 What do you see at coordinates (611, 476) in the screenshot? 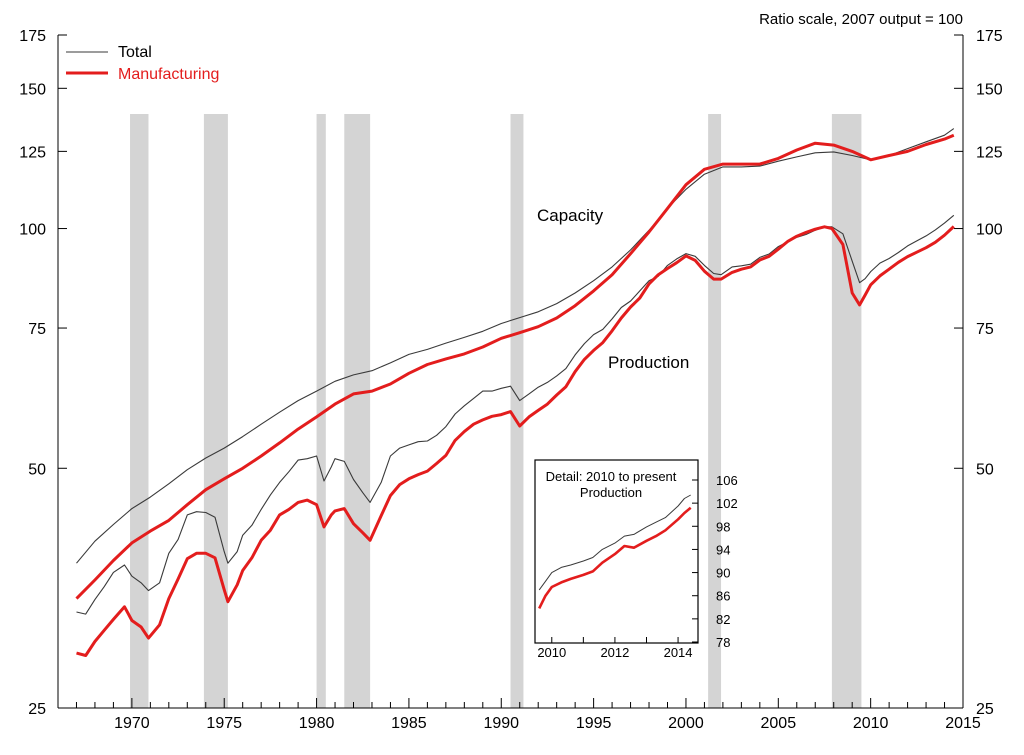
I see `inset-title: Detail: 2010 to present` at bounding box center [611, 476].